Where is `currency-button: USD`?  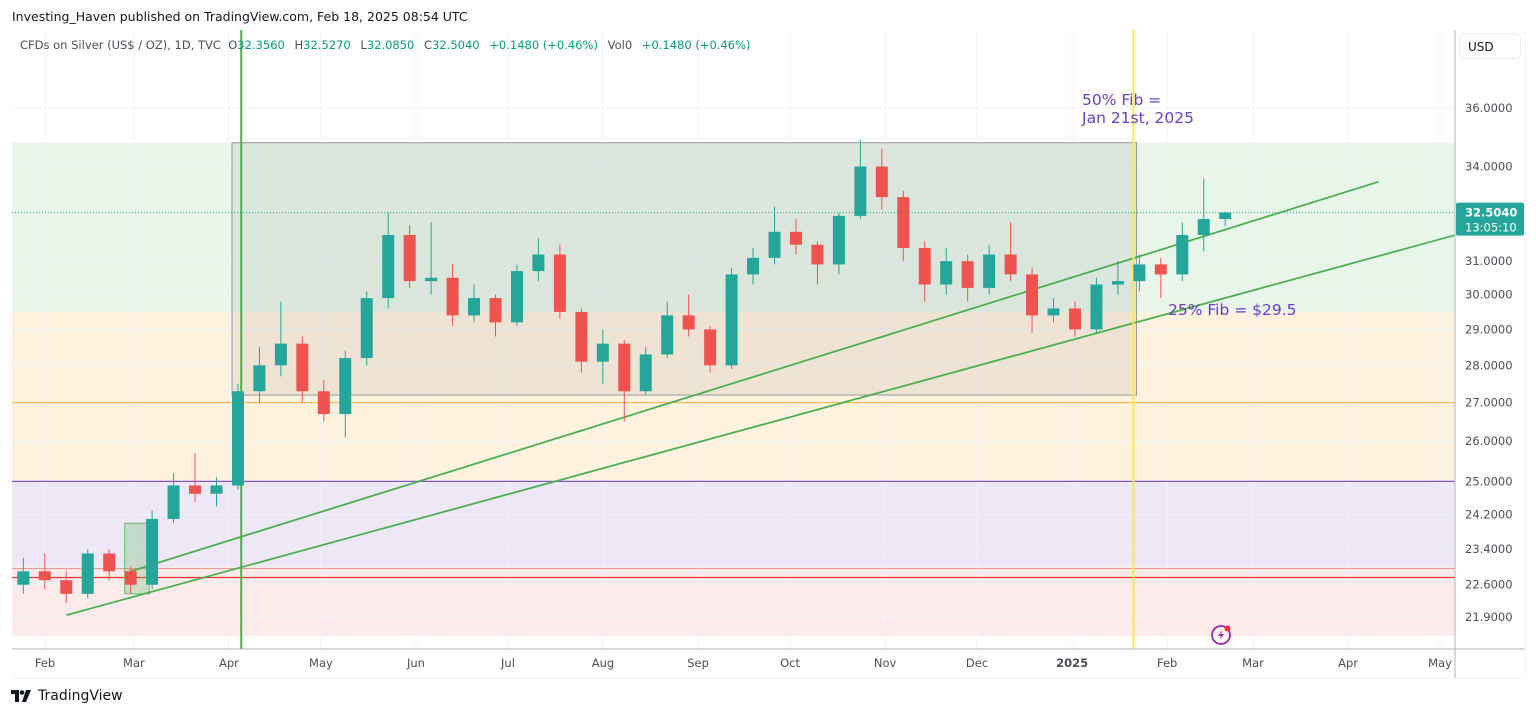
currency-button: USD is located at coordinates (1490, 46).